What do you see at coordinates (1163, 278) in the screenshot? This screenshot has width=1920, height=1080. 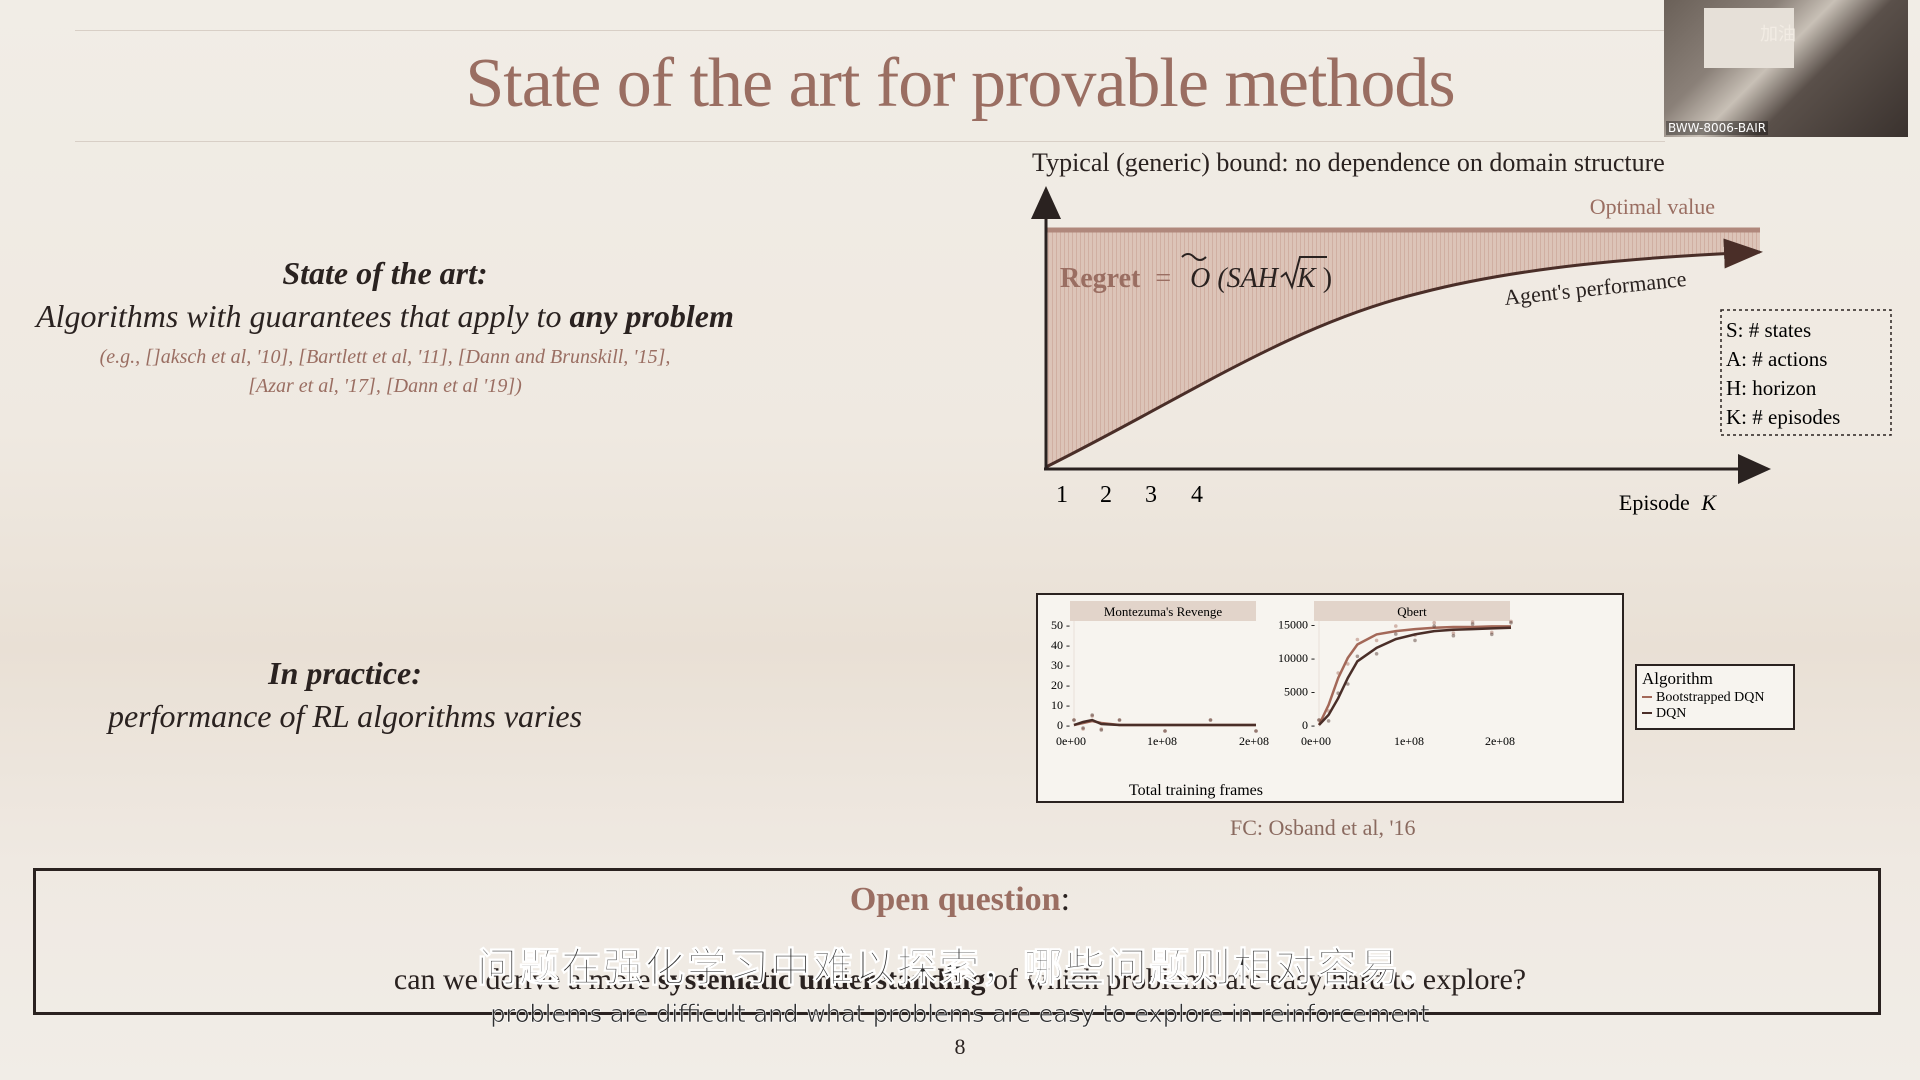 I see `regret-equals: =` at bounding box center [1163, 278].